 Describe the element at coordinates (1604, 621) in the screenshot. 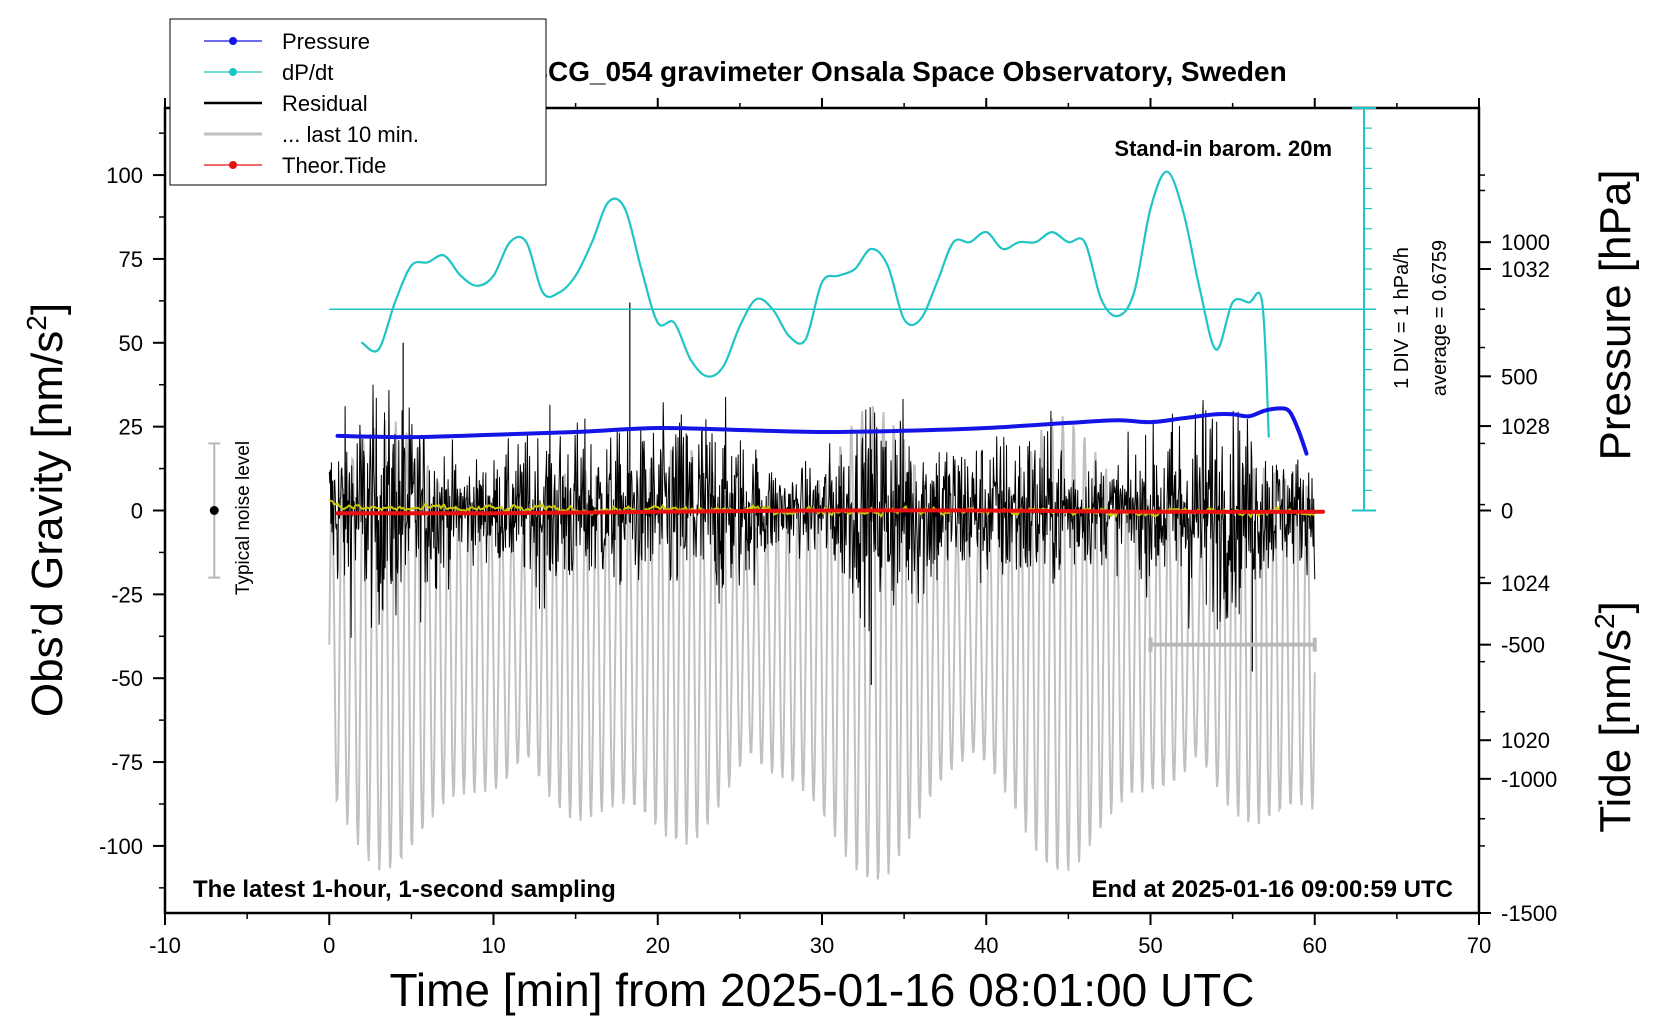

I see `y-tide-label-sup: 2` at that location.